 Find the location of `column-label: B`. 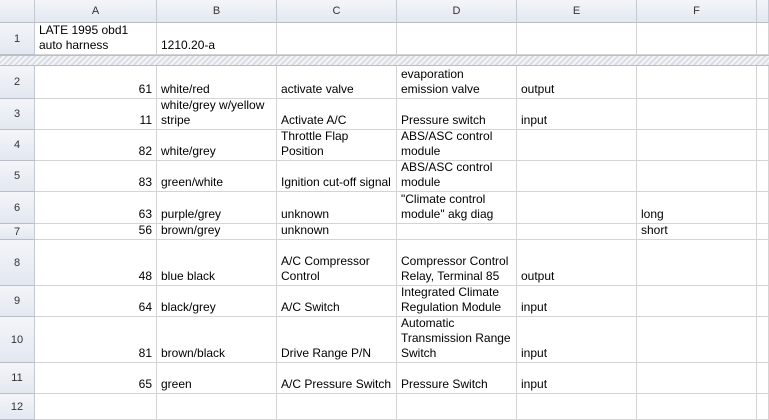

column-label: B is located at coordinates (216, 11).